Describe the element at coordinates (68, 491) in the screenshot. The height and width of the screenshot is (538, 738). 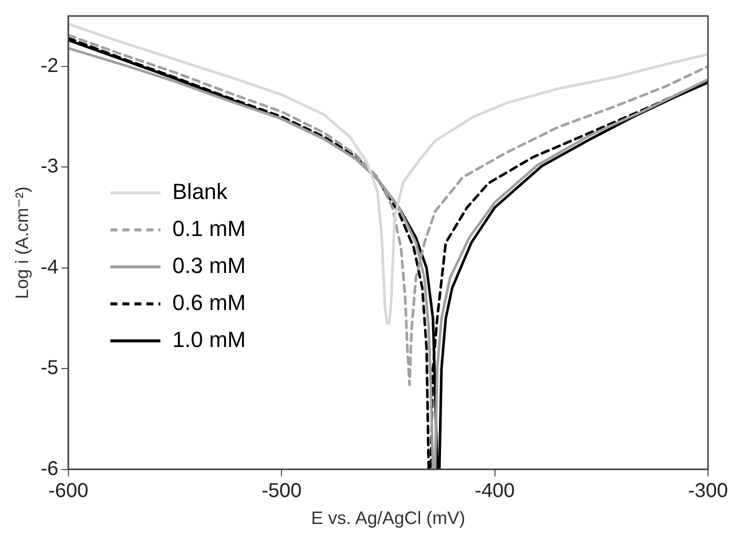
I see `x-tick-label: -600` at that location.